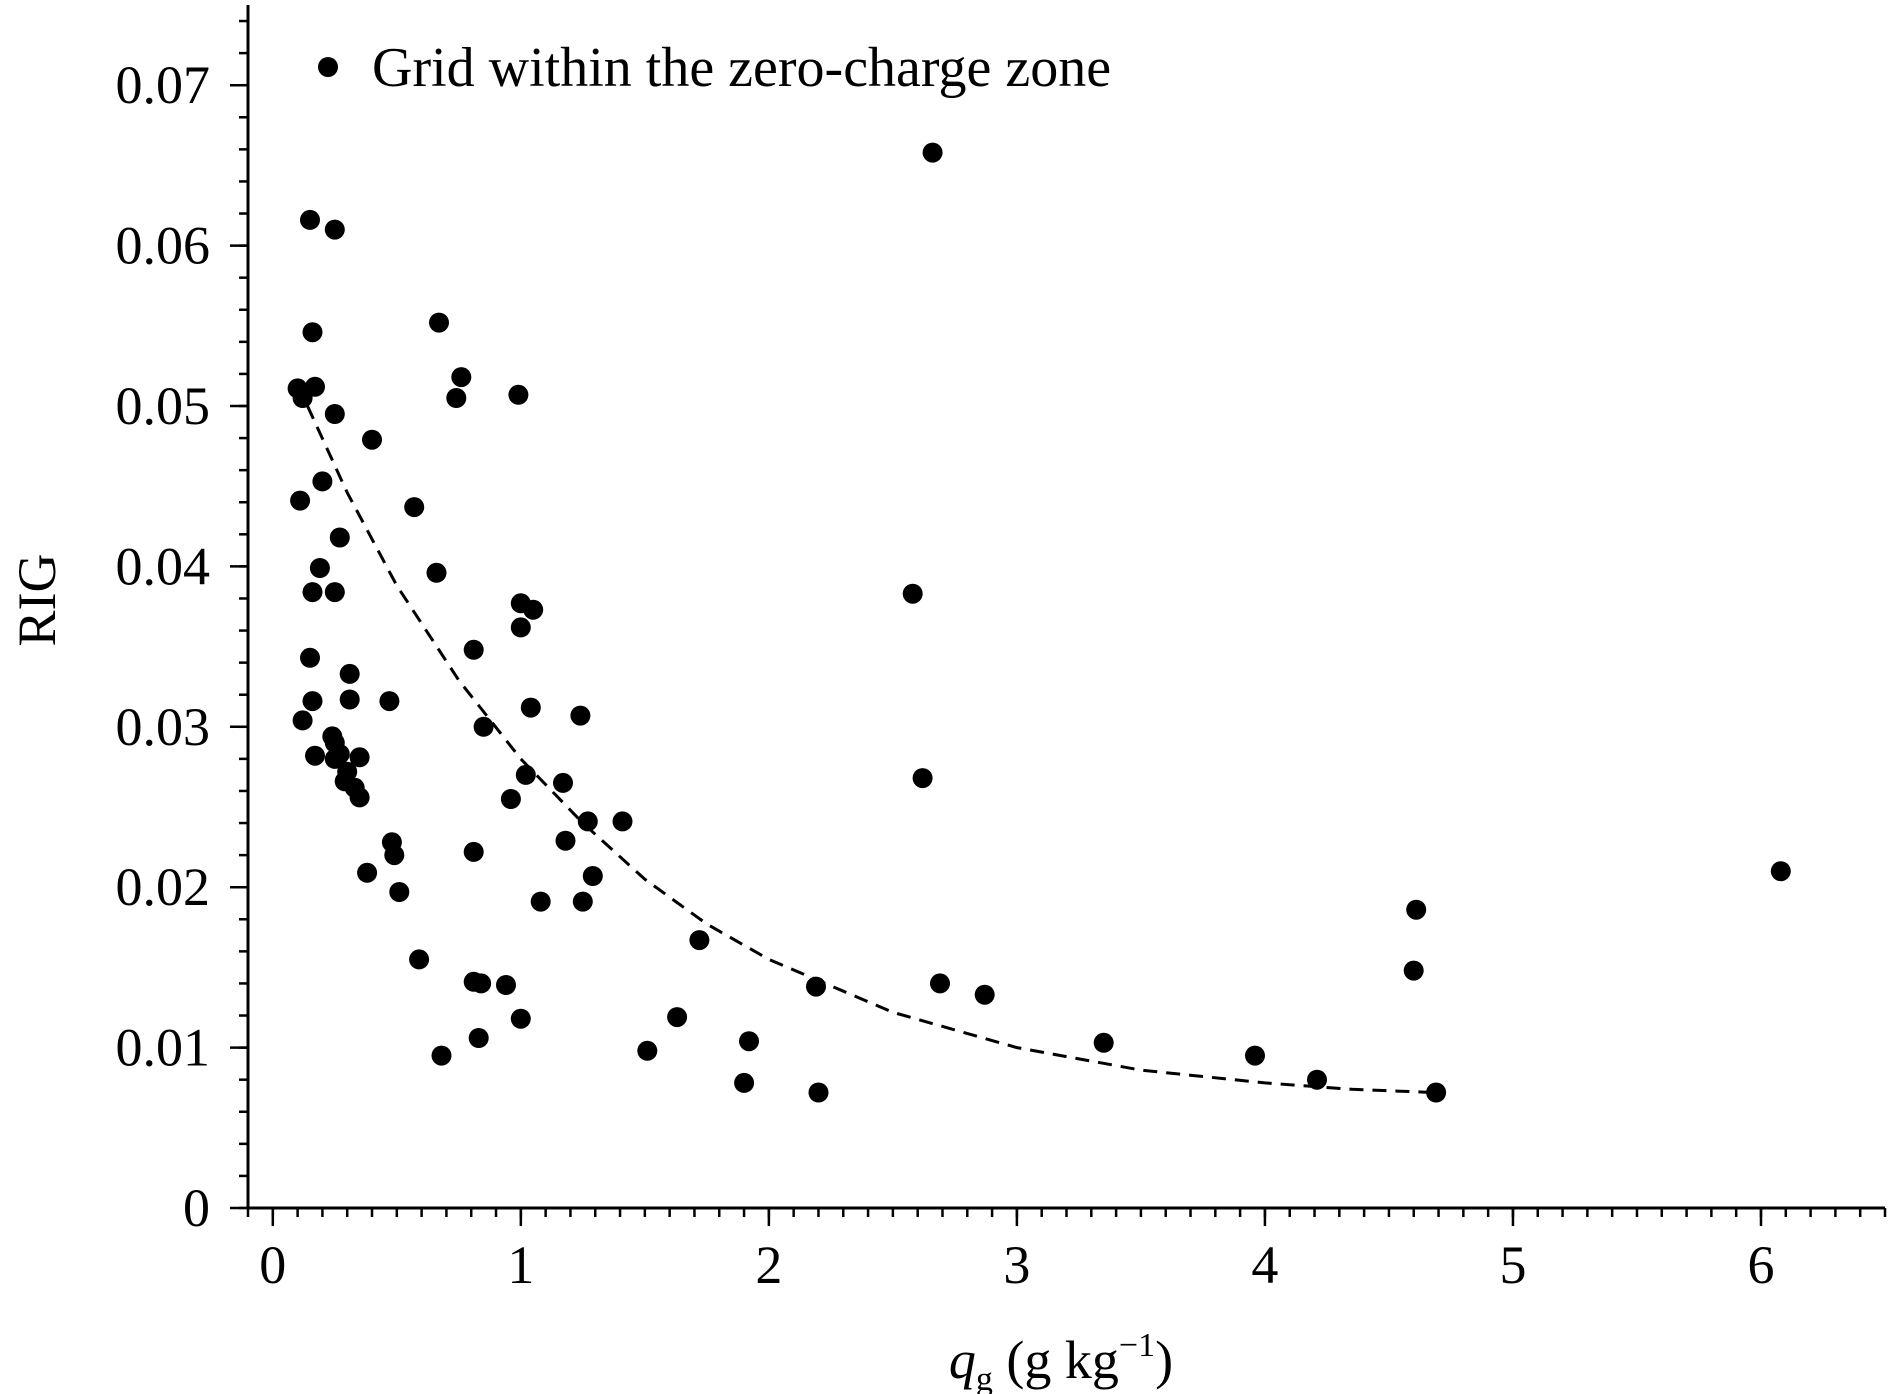 This screenshot has width=1890, height=1394. Describe the element at coordinates (520, 1265) in the screenshot. I see `x-tick-label: 1` at that location.